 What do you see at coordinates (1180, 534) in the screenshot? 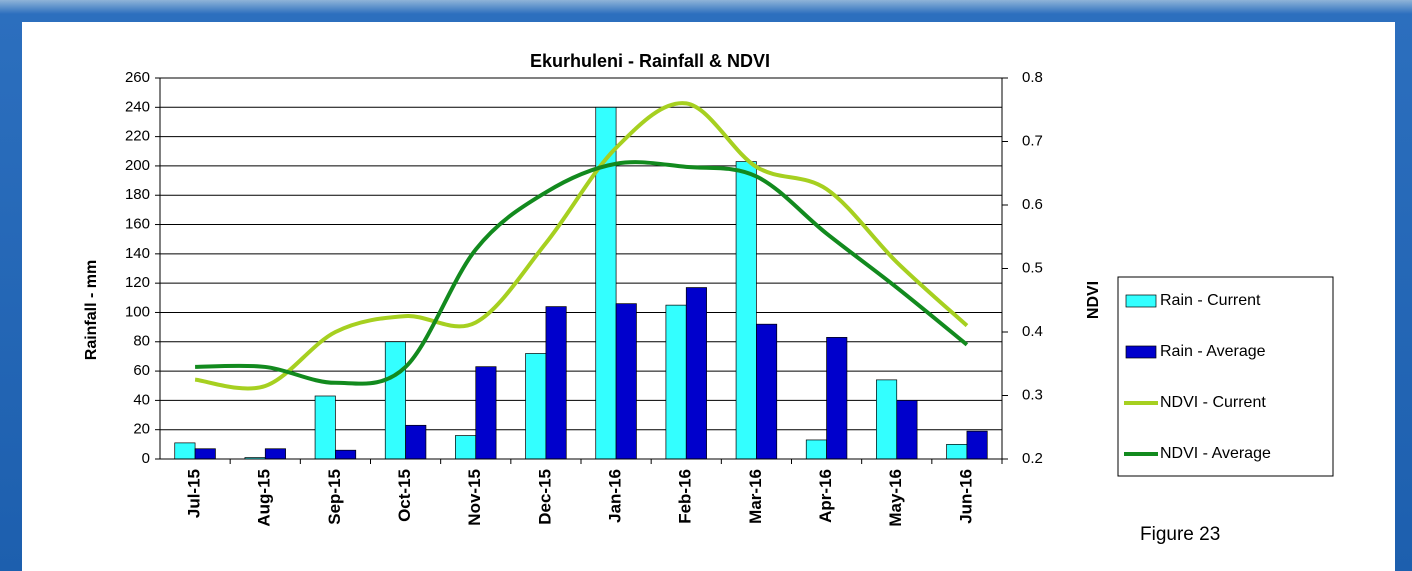
I see `figure-caption: Figure 23` at bounding box center [1180, 534].